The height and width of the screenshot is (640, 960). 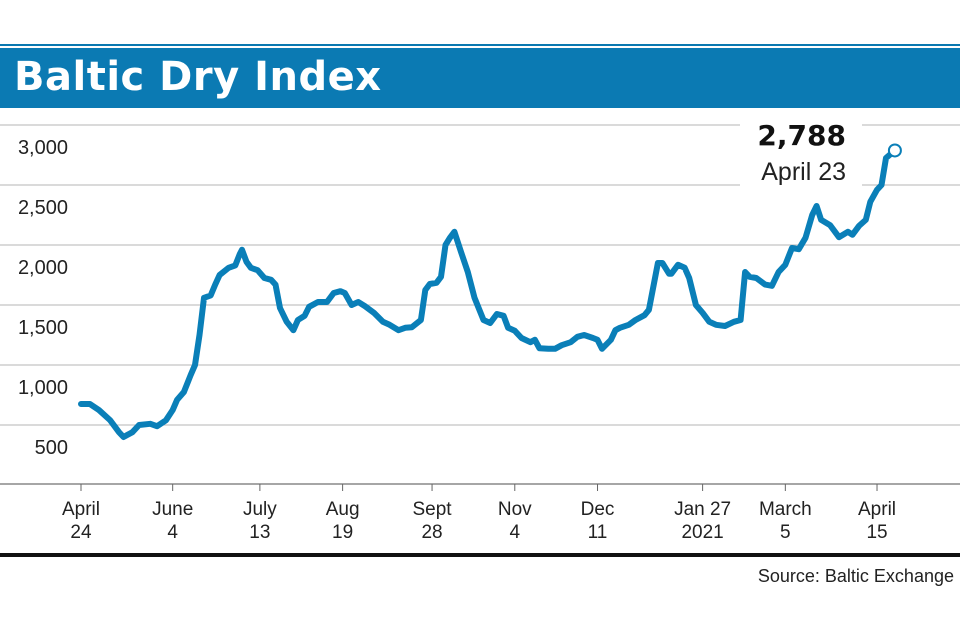 I want to click on x-tick-label: June, so click(x=172, y=509).